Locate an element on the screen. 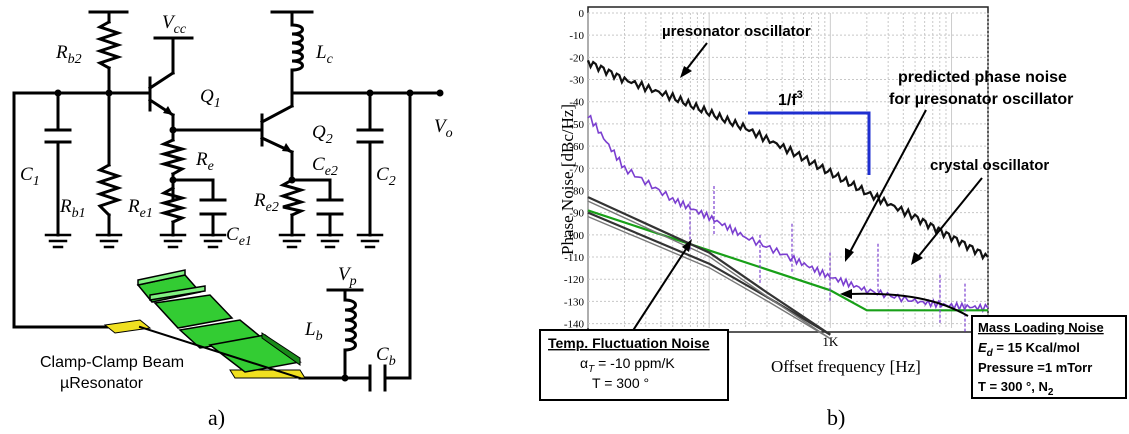 This screenshot has width=1129, height=434. label-ce1: Ce1 is located at coordinates (239, 236).